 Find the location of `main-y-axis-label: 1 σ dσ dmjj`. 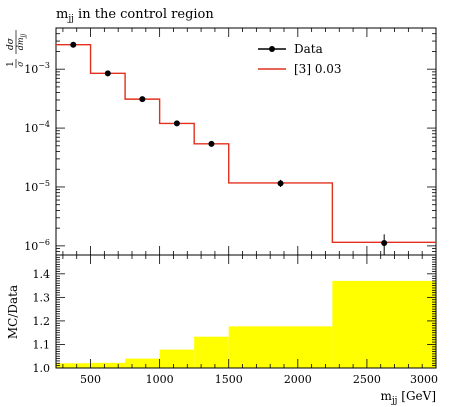

main-y-axis-label: 1 σ dσ dmjj is located at coordinates (16, 49).